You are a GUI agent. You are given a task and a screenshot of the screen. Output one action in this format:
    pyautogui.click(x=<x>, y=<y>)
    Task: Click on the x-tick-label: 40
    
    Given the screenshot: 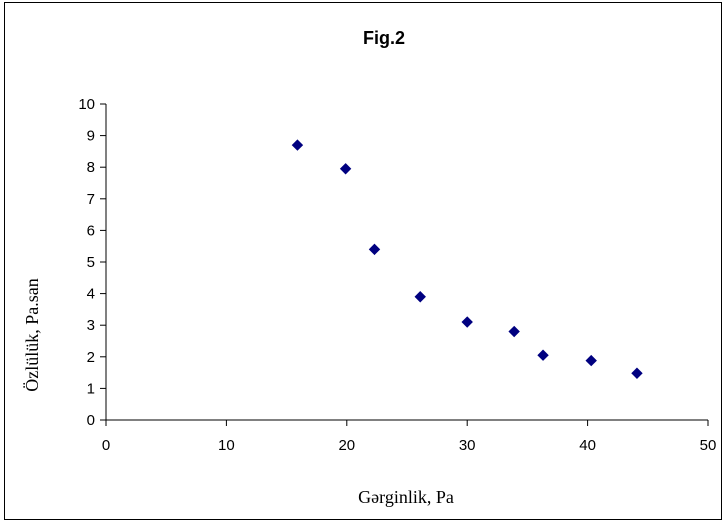 What is the action you would take?
    pyautogui.click(x=587, y=445)
    